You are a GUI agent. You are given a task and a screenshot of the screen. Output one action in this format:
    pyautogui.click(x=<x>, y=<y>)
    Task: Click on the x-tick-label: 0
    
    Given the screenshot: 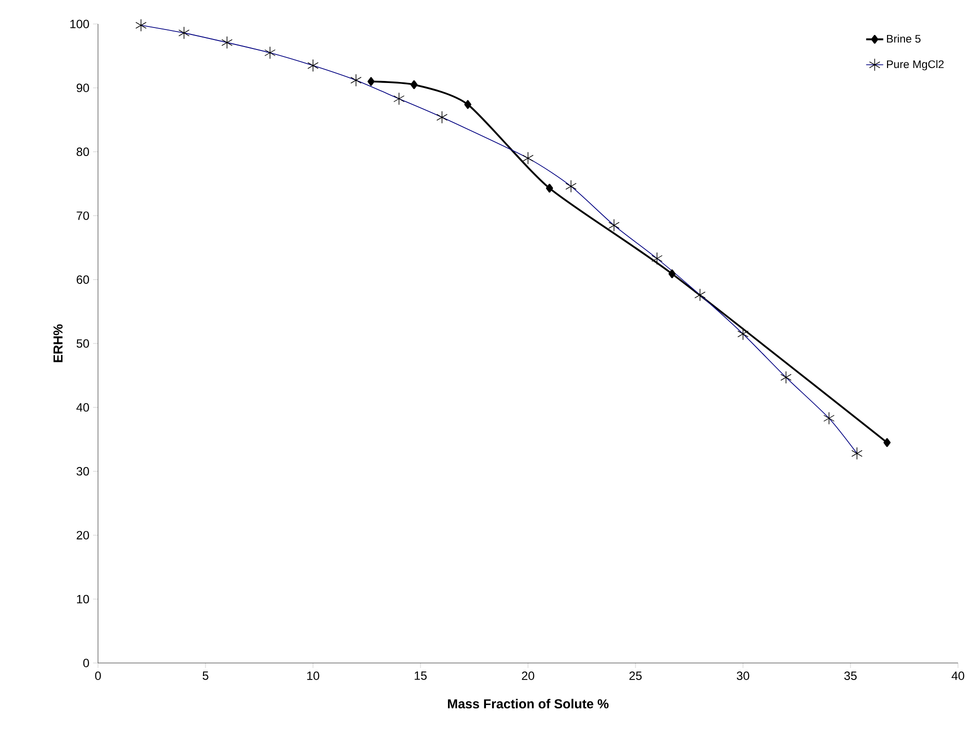 What is the action you would take?
    pyautogui.click(x=98, y=676)
    